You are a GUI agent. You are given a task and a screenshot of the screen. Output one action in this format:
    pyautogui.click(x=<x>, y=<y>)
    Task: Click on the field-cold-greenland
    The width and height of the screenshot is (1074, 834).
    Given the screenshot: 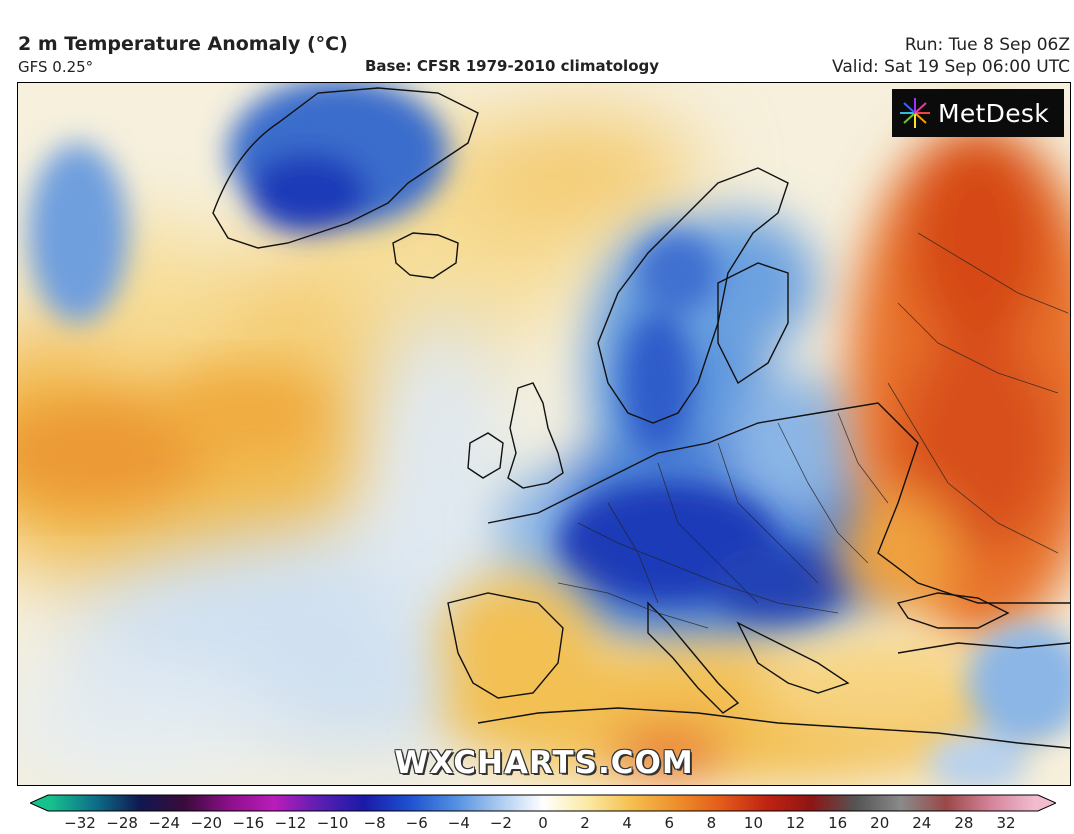 What is the action you would take?
    pyautogui.click(x=238, y=203)
    